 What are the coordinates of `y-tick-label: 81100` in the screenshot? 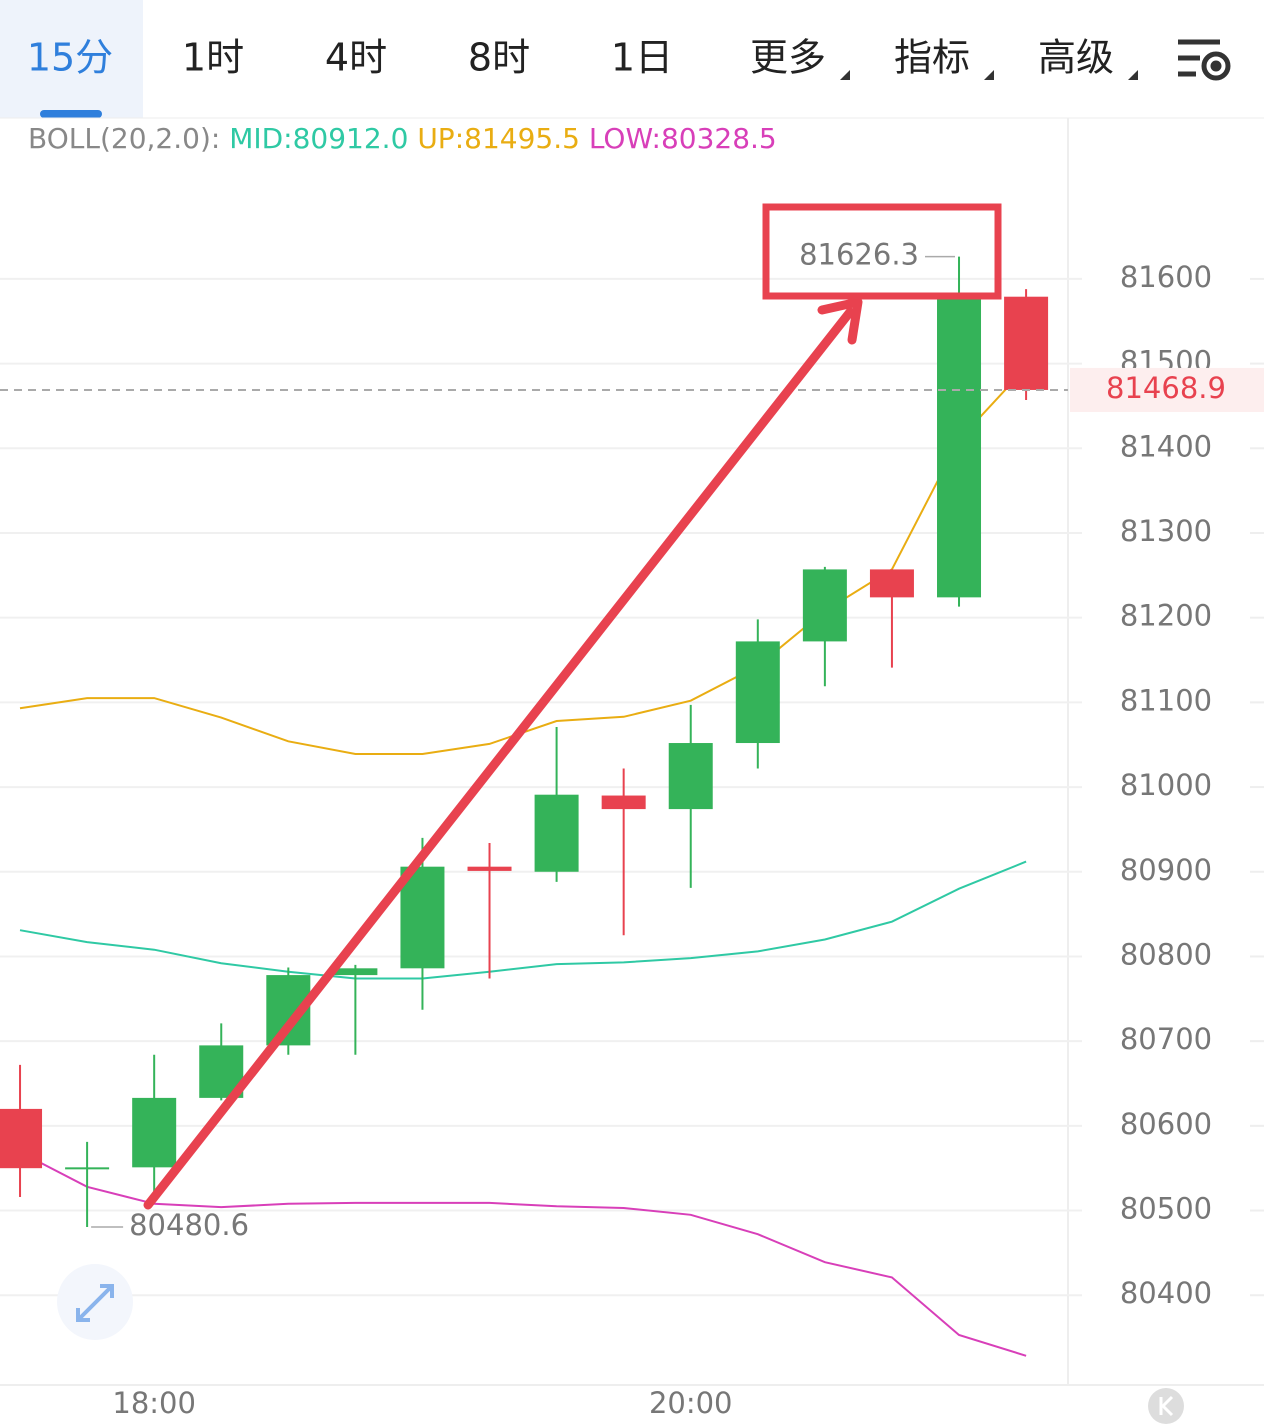 It's located at (1166, 700).